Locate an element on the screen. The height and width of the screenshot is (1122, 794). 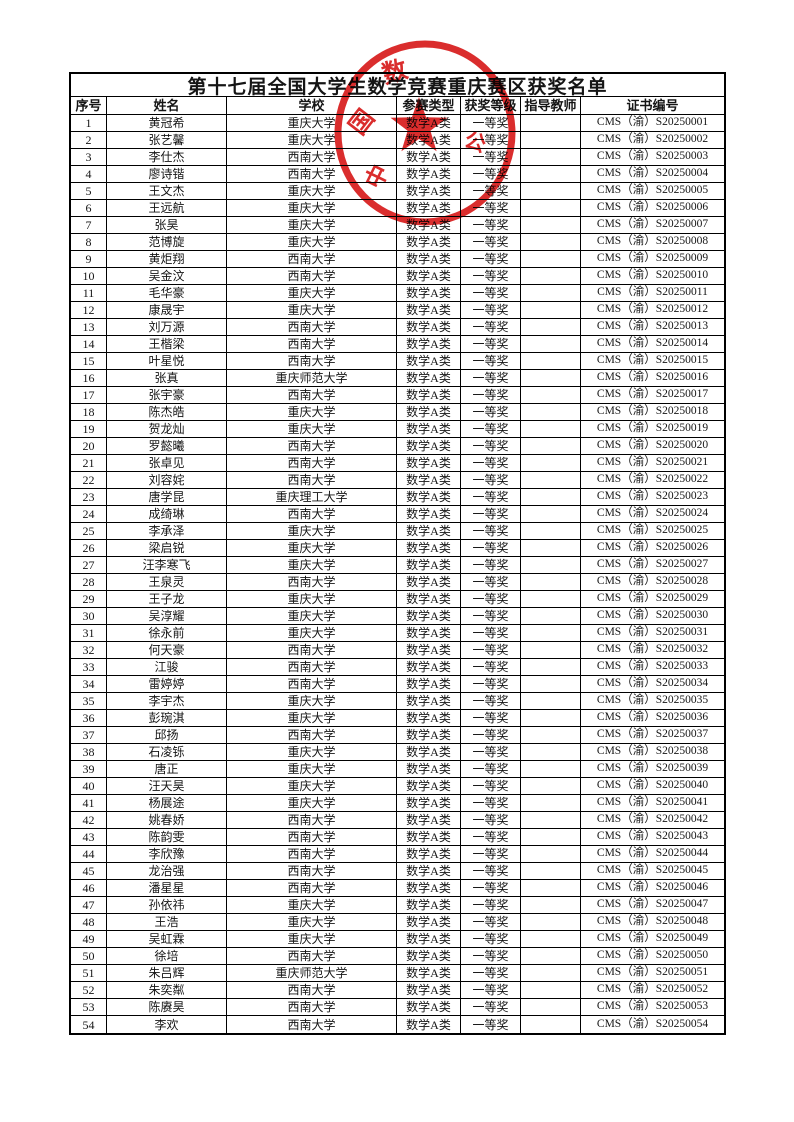
cell-cert: CMS（渝）S20250050 is located at coordinates (652, 955).